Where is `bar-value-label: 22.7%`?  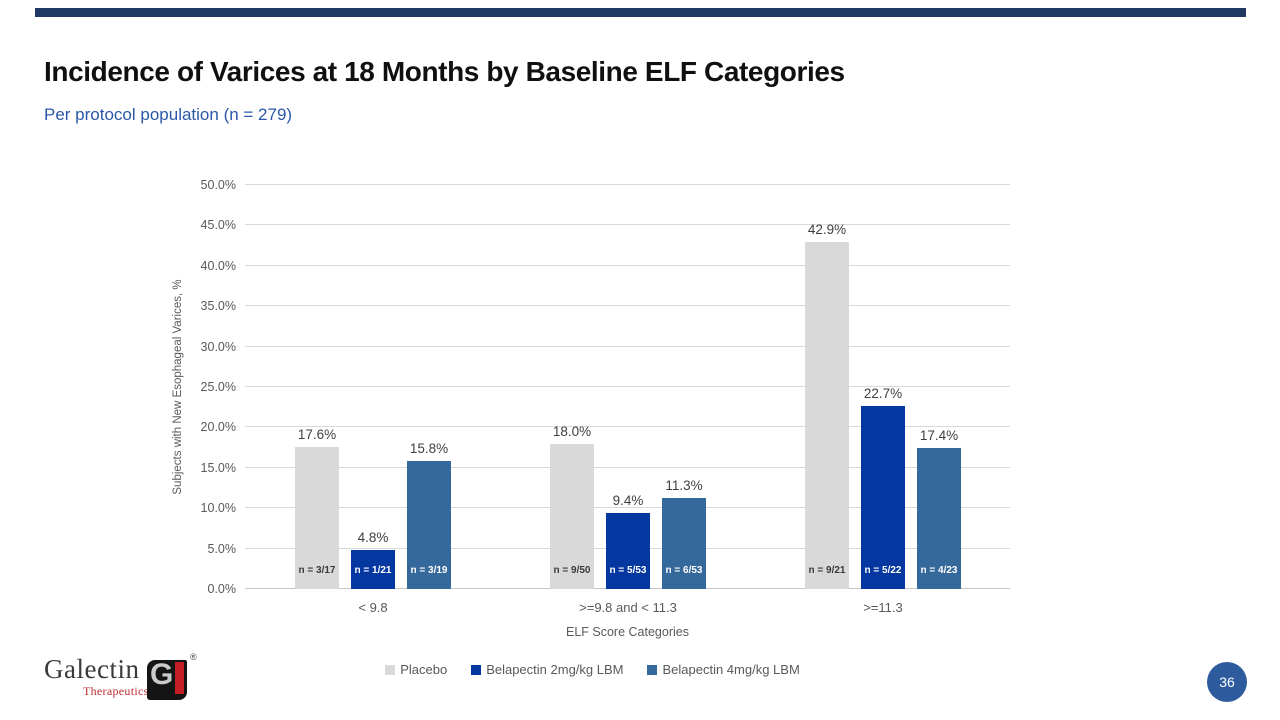 bar-value-label: 22.7% is located at coordinates (883, 393).